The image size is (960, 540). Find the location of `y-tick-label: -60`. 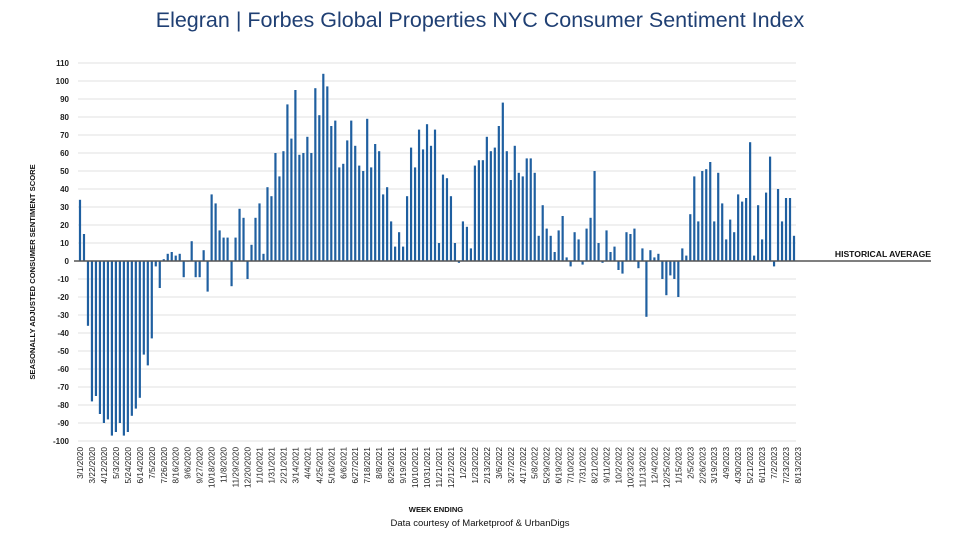

y-tick-label: -60 is located at coordinates (63, 369).